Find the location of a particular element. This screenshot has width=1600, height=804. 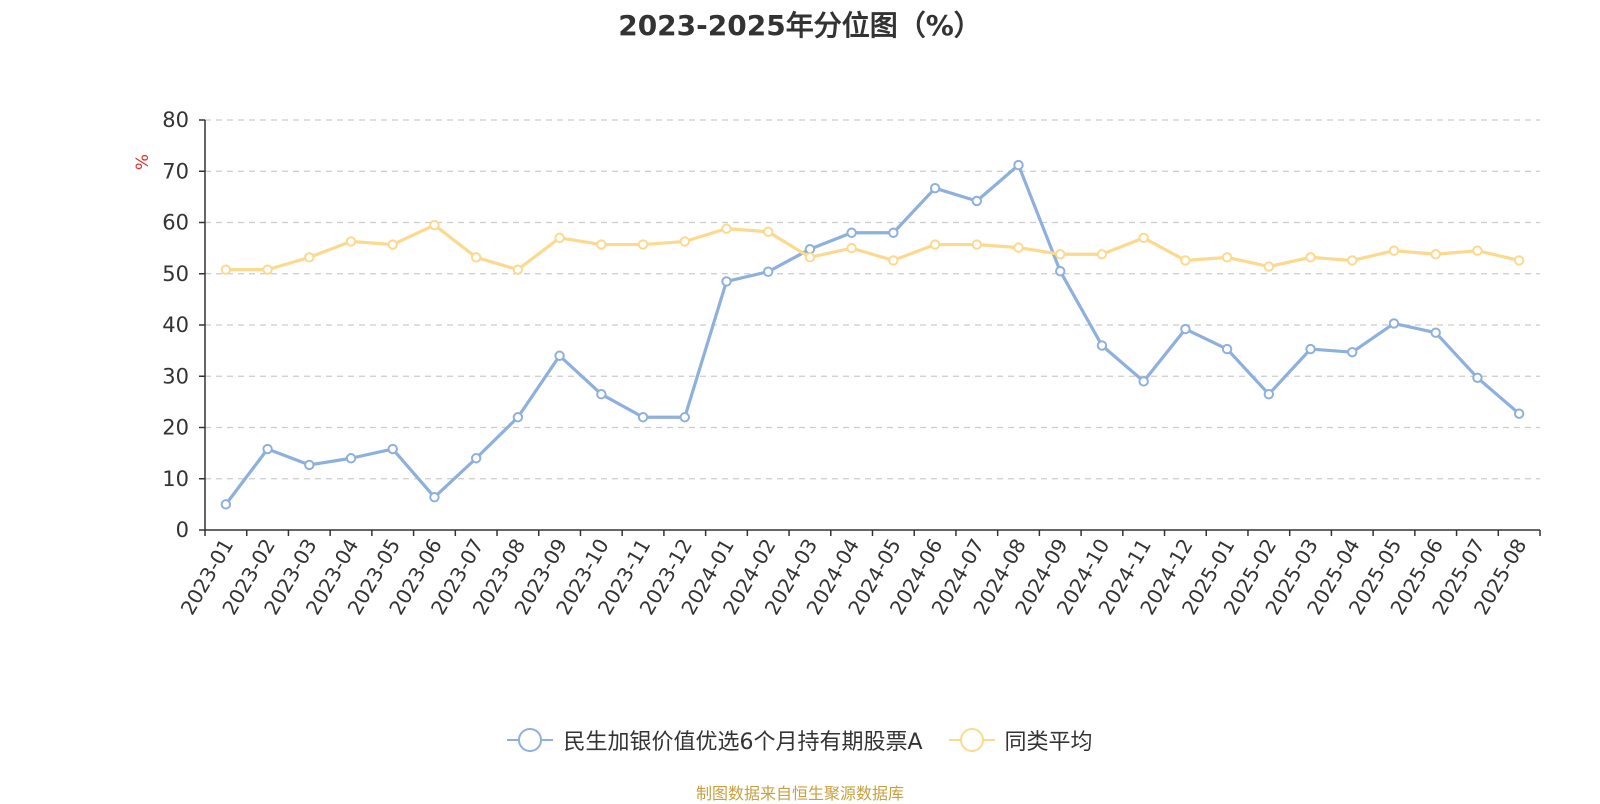

y-tick-label: 0 is located at coordinates (182, 530).